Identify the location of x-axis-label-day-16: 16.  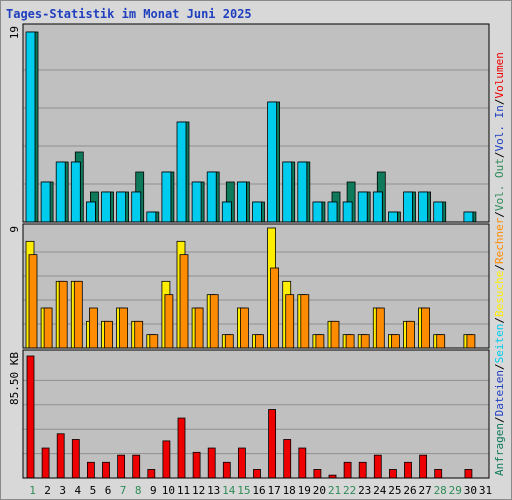
(258, 490).